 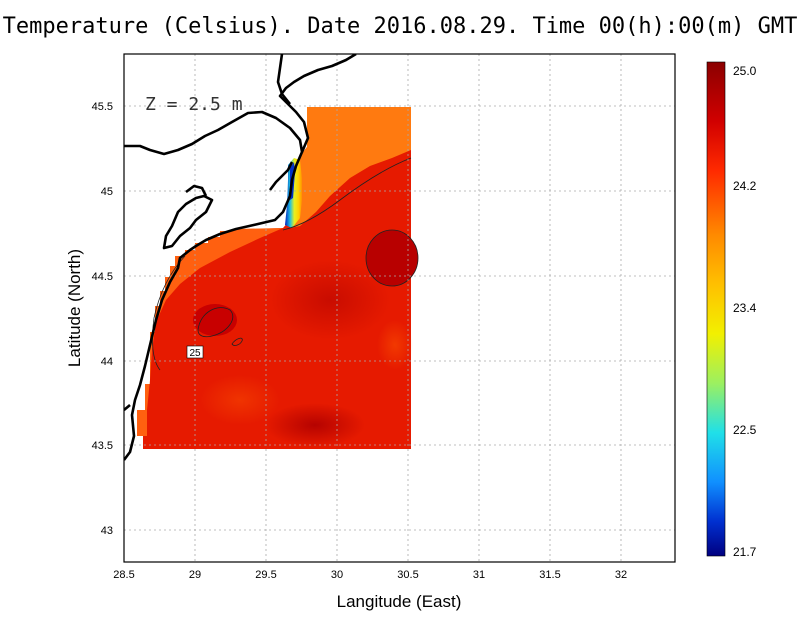 I want to click on river-plume, so click(x=293, y=193).